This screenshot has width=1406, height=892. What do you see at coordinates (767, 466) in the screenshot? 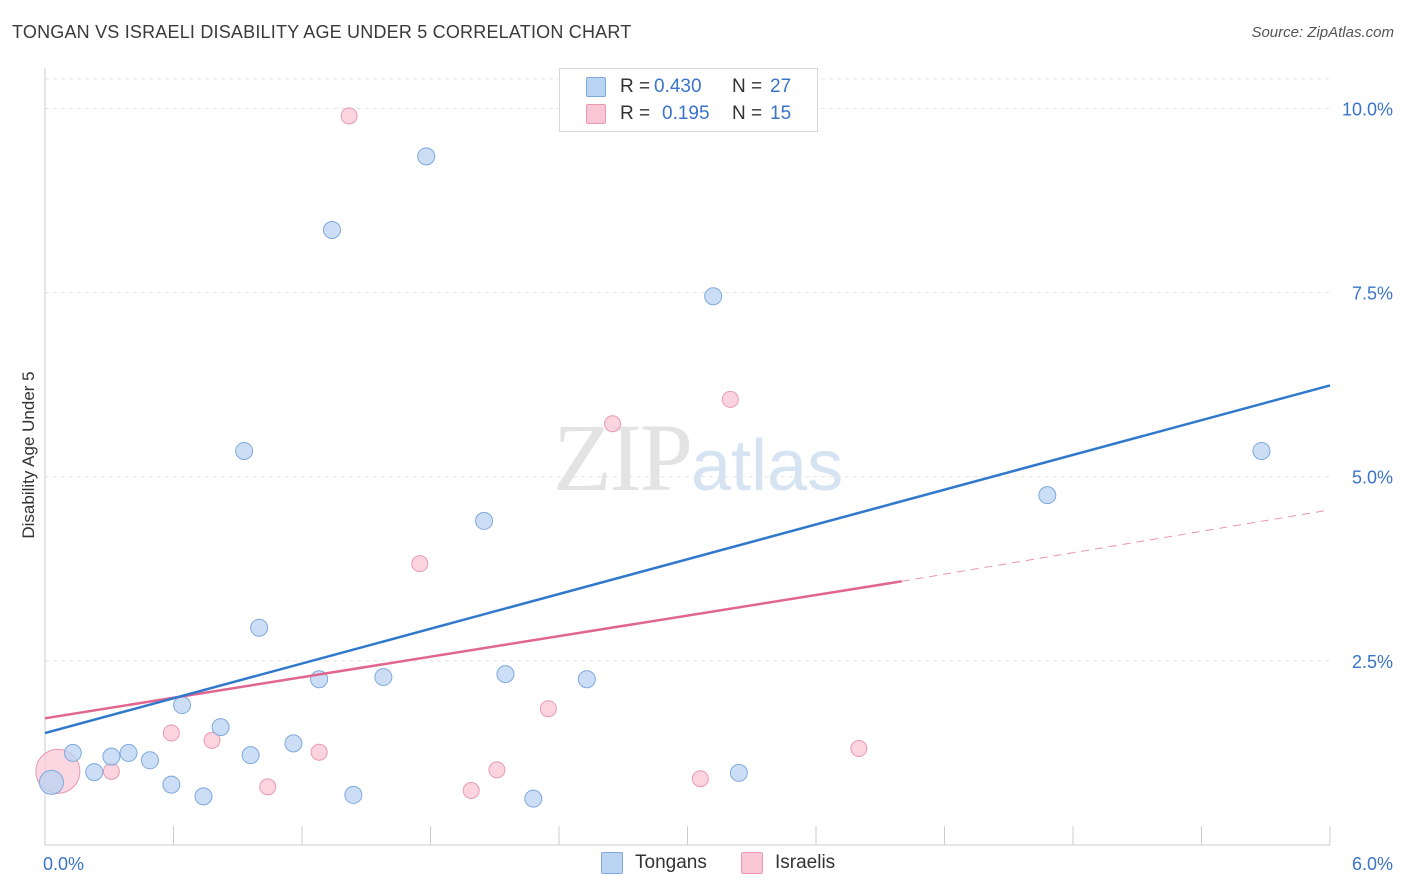
I see `watermark-atlas: atlas` at bounding box center [767, 466].